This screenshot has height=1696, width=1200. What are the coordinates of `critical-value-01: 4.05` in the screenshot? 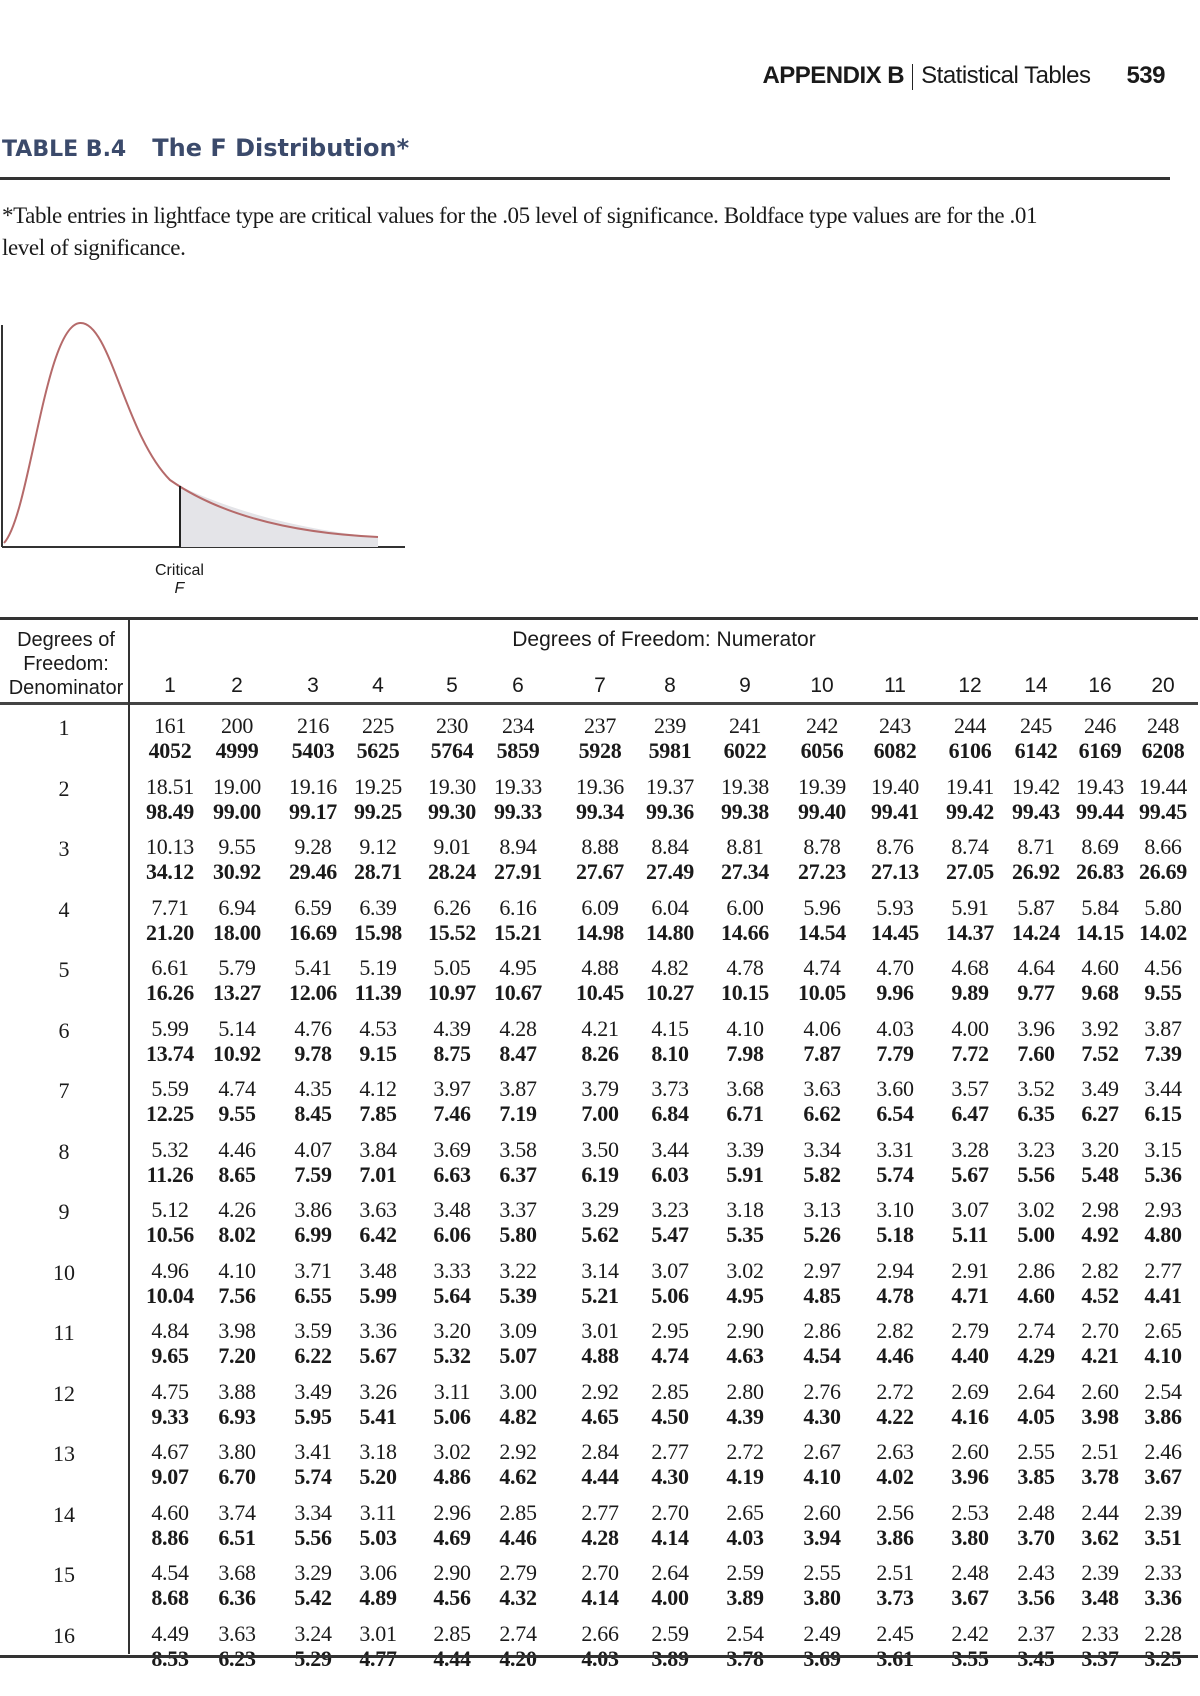 It's located at (1036, 1416).